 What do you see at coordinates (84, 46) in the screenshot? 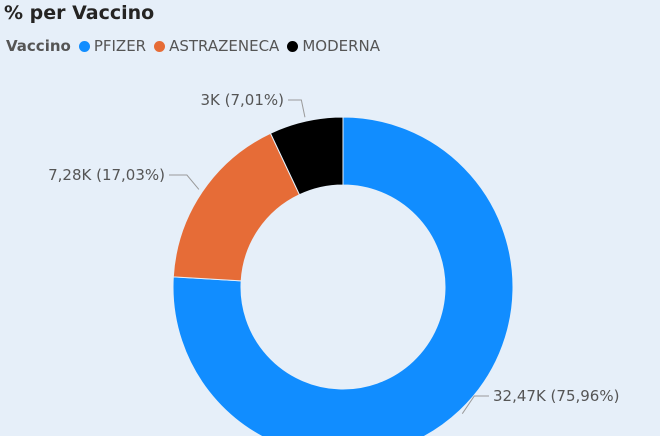
I see `legend-dot-pfizer` at bounding box center [84, 46].